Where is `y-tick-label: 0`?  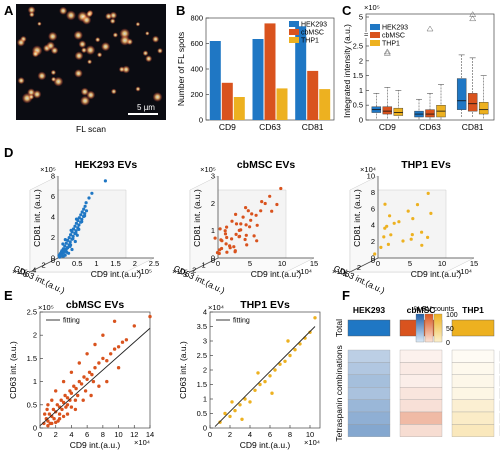
y-tick-label: 0 is located at coordinates (361, 120).